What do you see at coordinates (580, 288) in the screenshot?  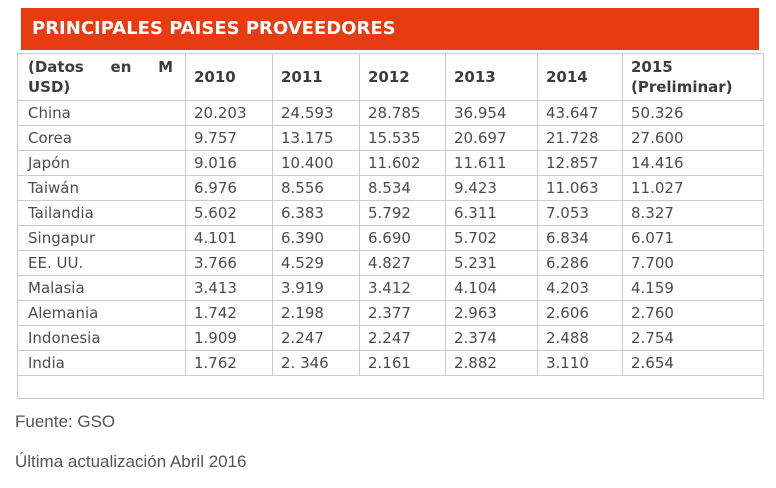 I see `value-cell: 4.203` at bounding box center [580, 288].